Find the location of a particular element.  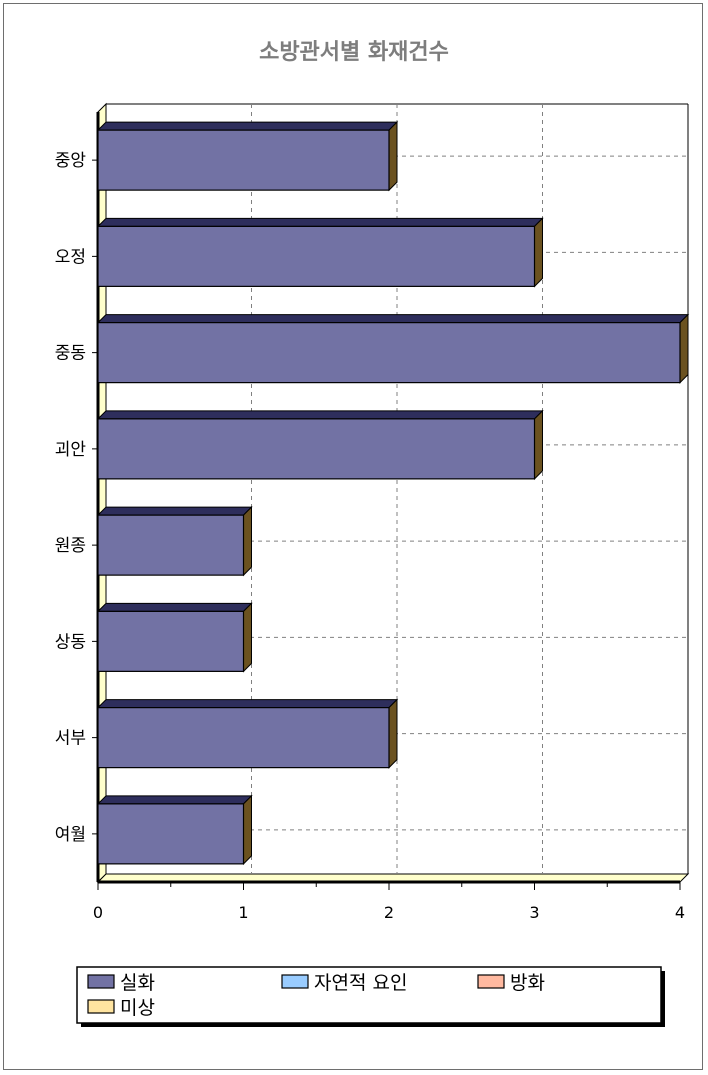

x-tick-label: 1 is located at coordinates (243, 912).